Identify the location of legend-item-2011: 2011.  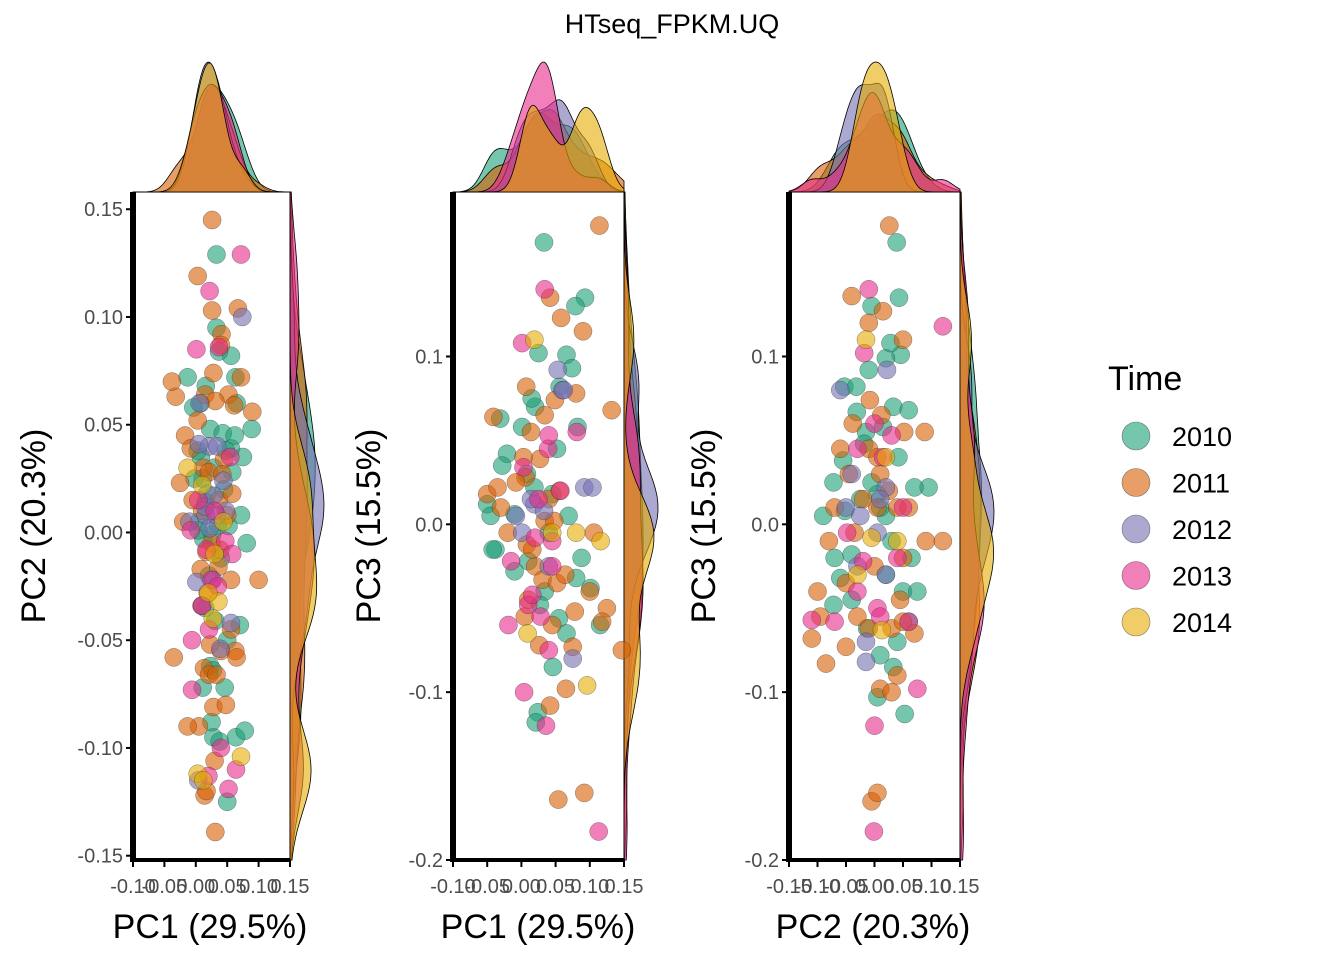
(1175, 483).